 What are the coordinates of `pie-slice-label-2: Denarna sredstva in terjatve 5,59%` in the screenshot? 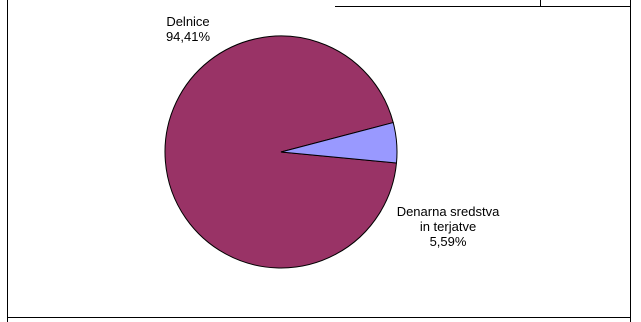 It's located at (448, 226).